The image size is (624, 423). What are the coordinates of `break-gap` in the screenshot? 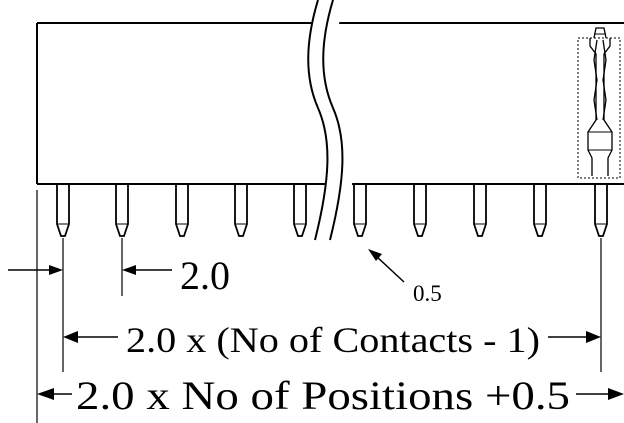 It's located at (331, 120).